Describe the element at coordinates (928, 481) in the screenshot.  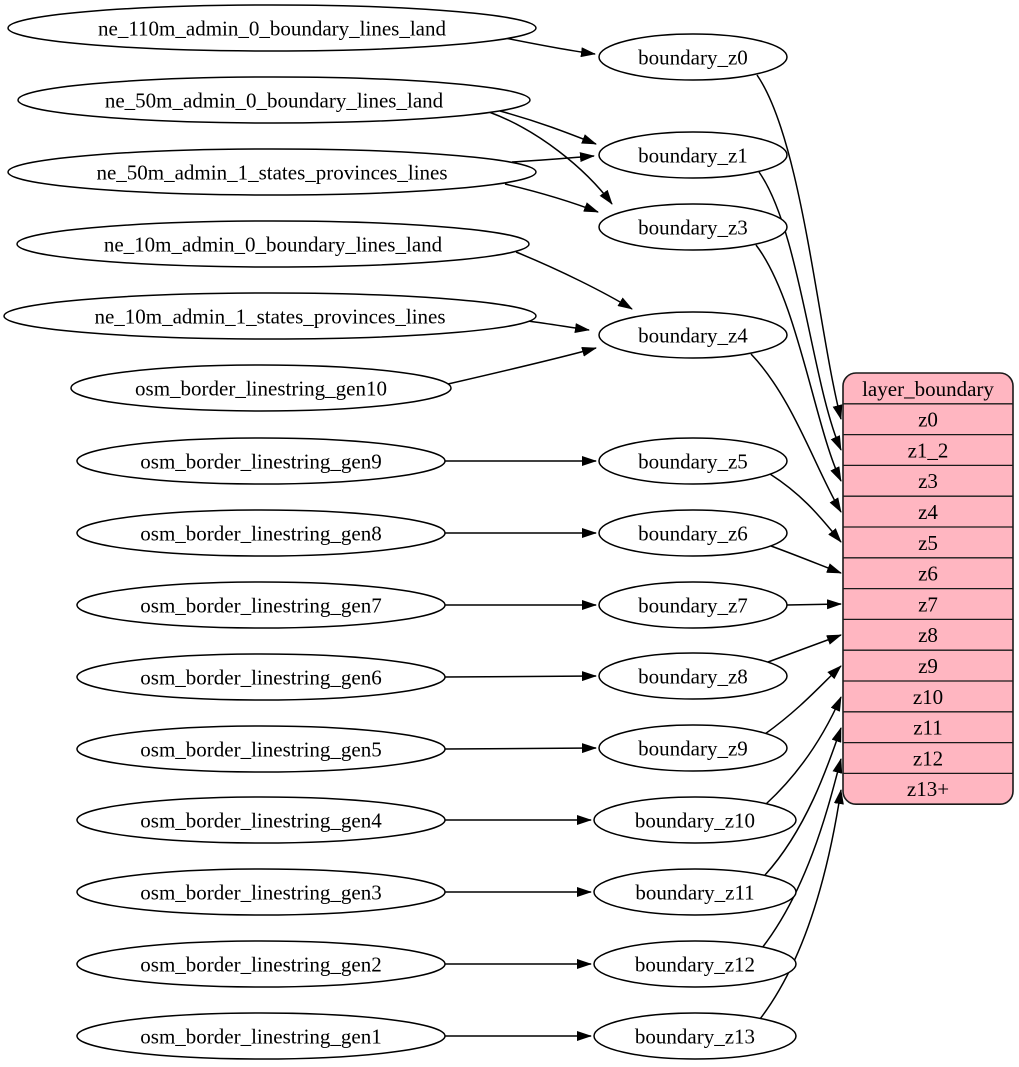
I see `table-row-label-z3: z3` at that location.